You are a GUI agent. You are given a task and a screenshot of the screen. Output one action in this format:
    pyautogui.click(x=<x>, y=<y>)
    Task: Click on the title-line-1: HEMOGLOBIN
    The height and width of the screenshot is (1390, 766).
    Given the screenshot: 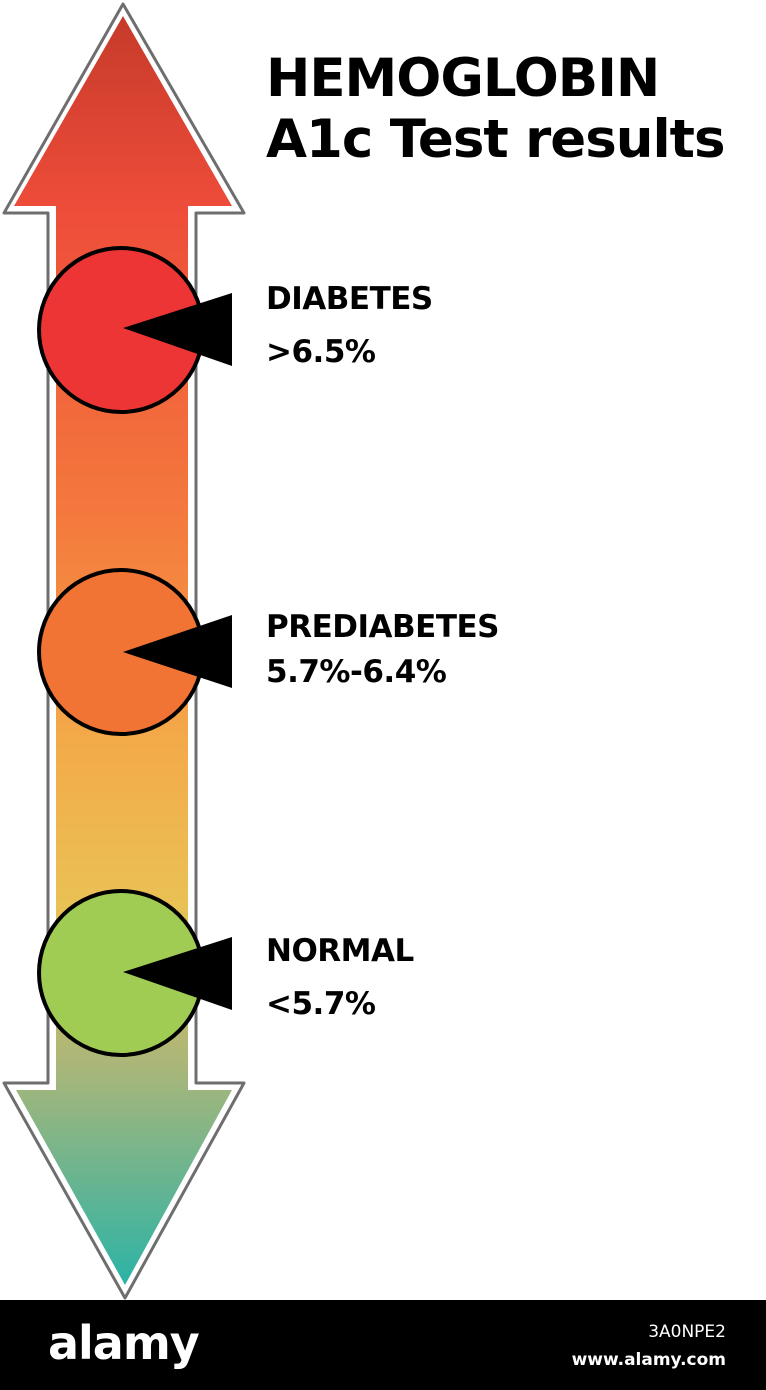 What is the action you would take?
    pyautogui.click(x=463, y=78)
    